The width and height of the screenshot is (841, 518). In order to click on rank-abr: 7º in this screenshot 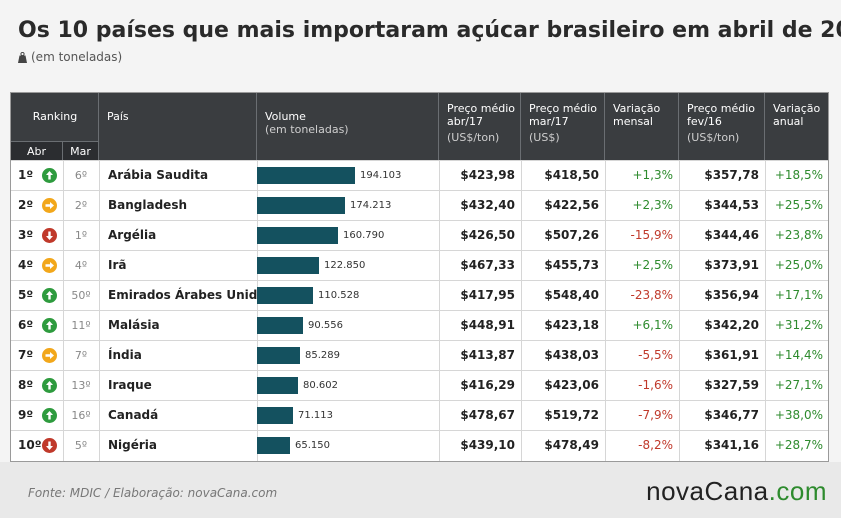, I will do `click(26, 355)`.